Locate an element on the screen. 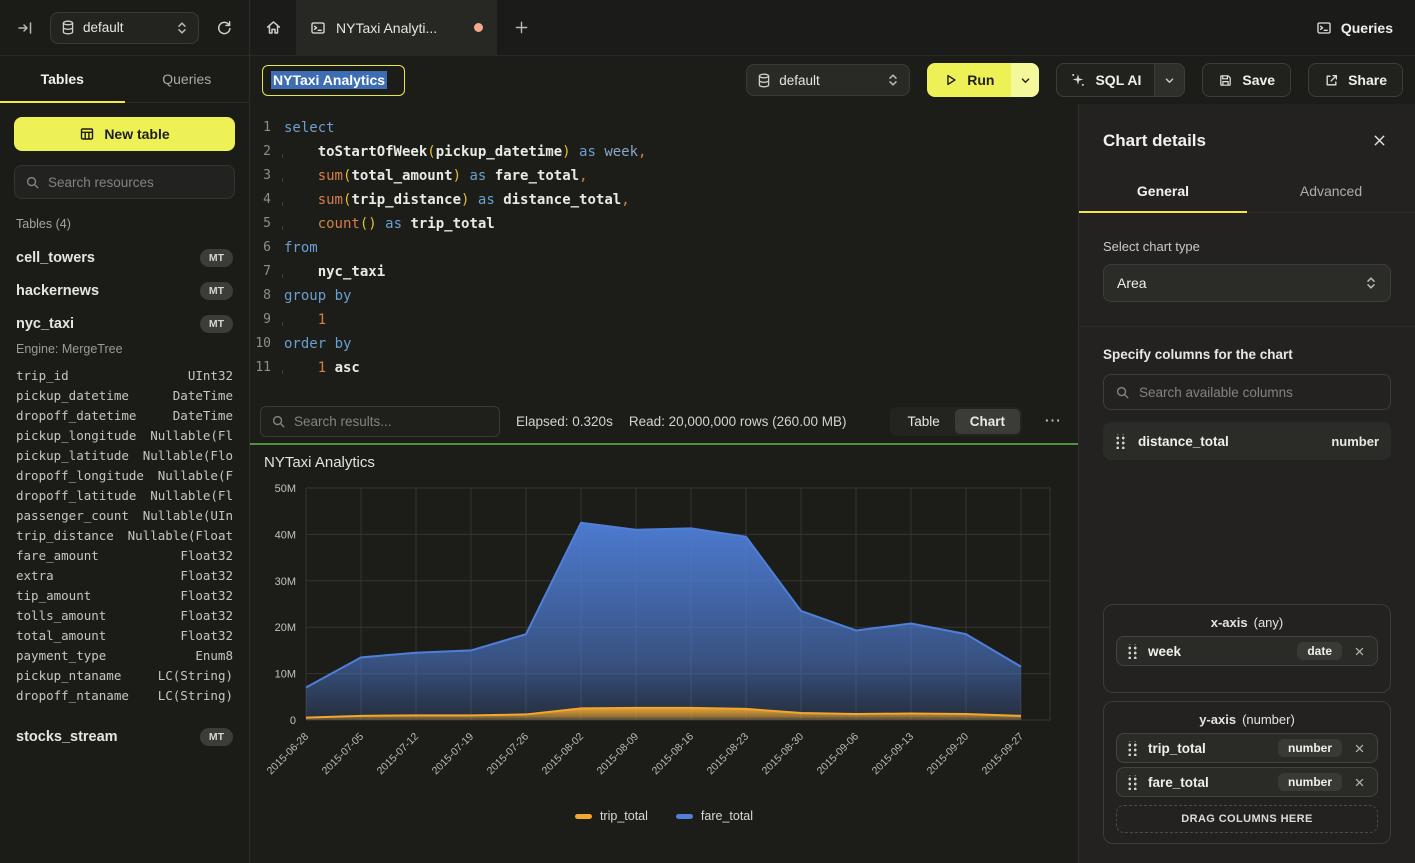  svg-text: 2015-08-09 is located at coordinates (618, 754).